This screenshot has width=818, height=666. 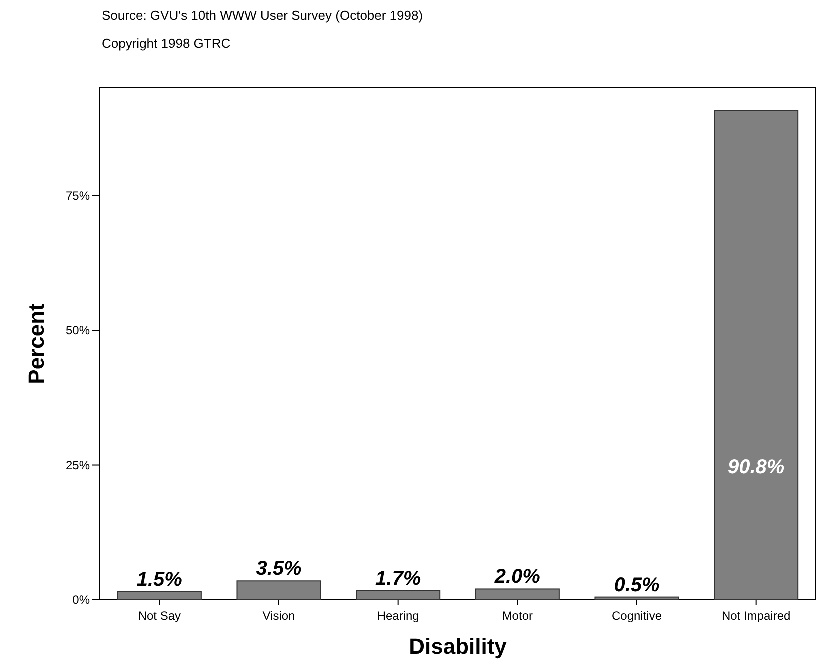 What do you see at coordinates (756, 467) in the screenshot?
I see `data-label: 90.8%` at bounding box center [756, 467].